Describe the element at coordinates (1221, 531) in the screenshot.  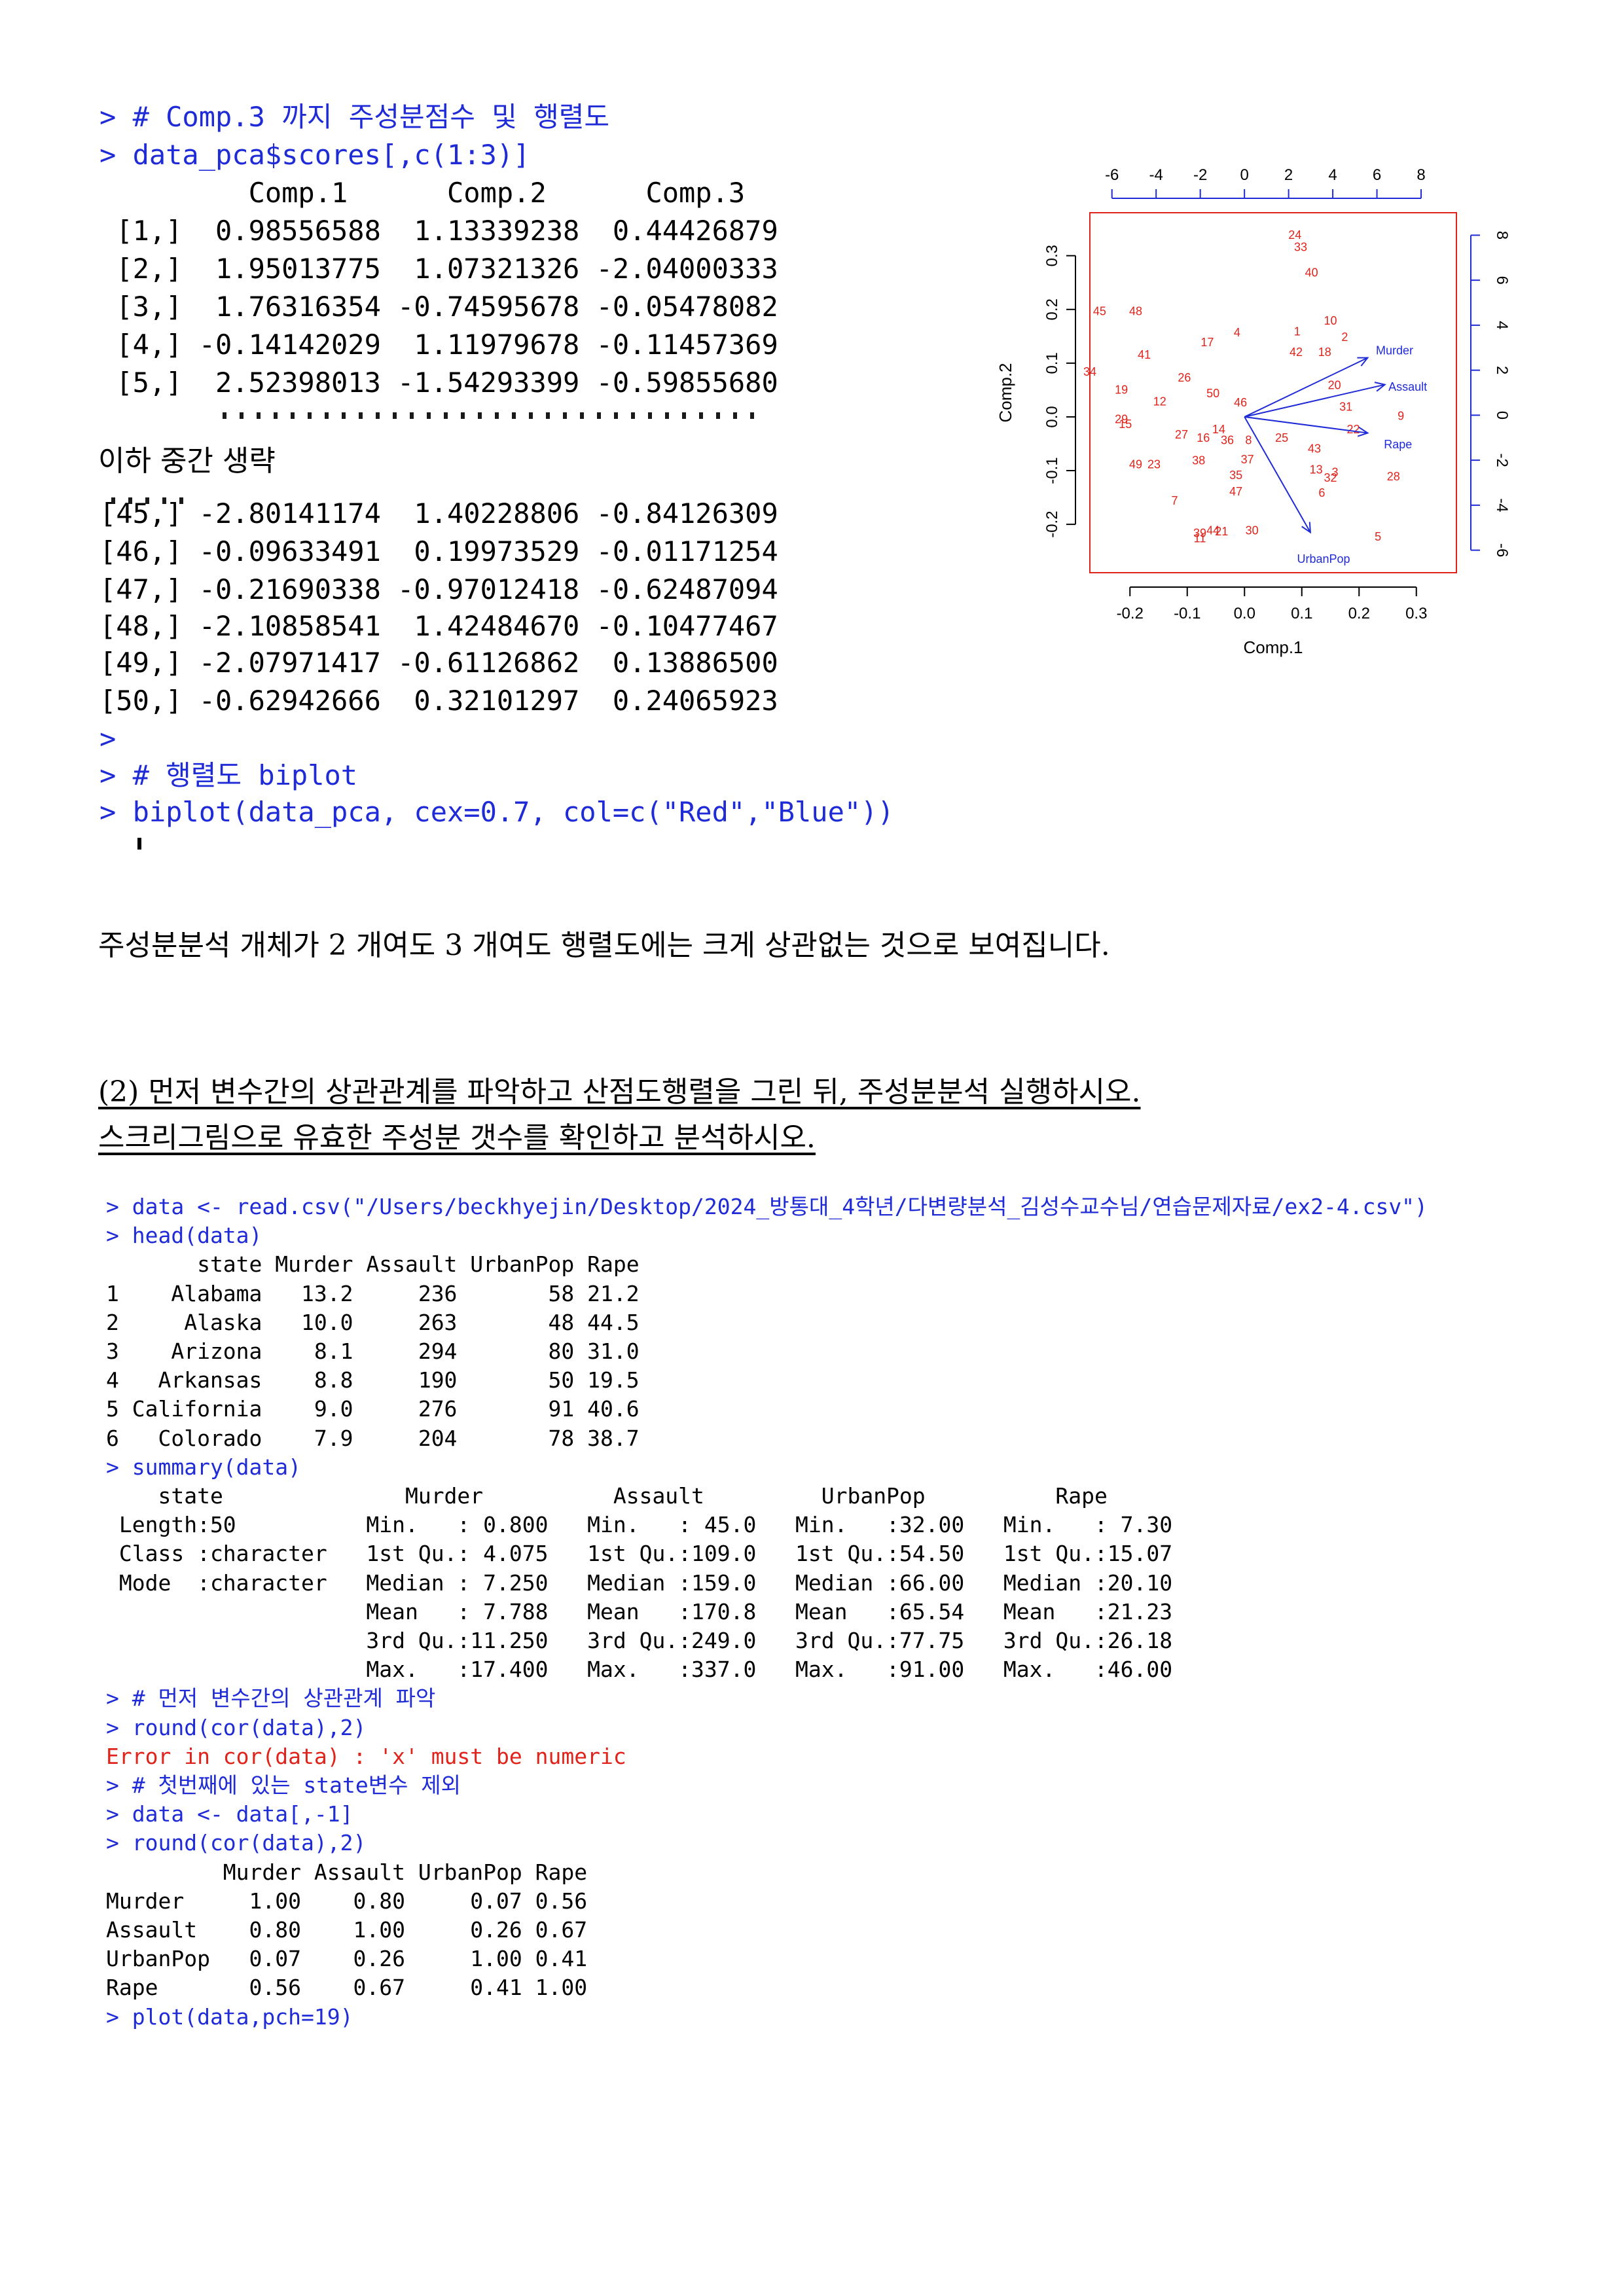
I see `point-label: 21` at that location.